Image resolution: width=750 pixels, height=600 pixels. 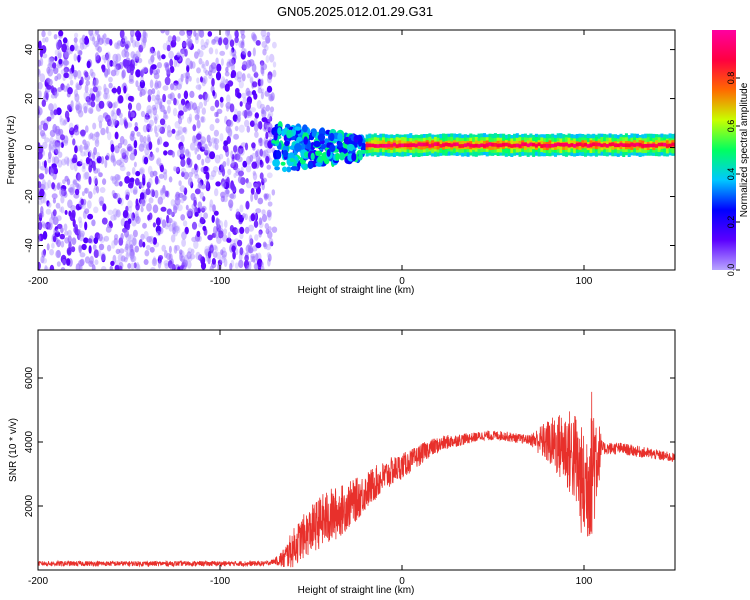 I want to click on colorbar-tick-label: 0.2, so click(x=731, y=222).